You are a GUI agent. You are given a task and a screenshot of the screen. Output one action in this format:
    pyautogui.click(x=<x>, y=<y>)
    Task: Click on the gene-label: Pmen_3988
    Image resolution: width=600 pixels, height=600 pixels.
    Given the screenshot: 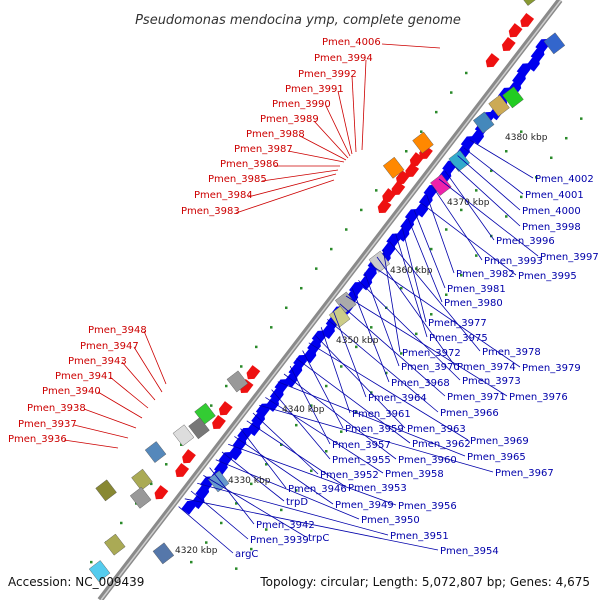 What is the action you would take?
    pyautogui.click(x=275, y=134)
    